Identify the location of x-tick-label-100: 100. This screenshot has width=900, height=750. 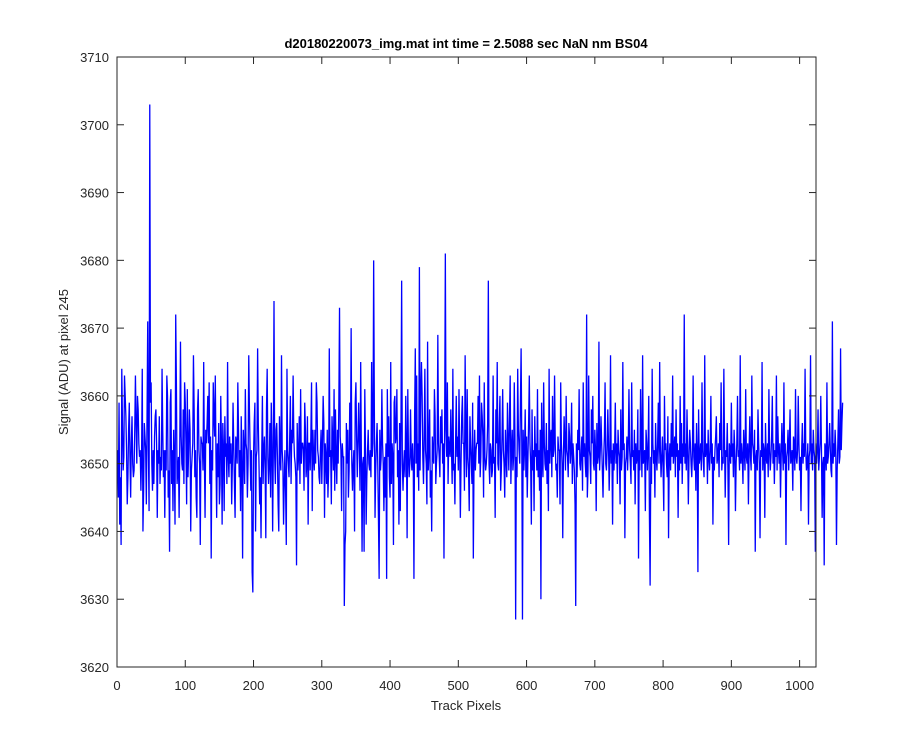
(185, 685).